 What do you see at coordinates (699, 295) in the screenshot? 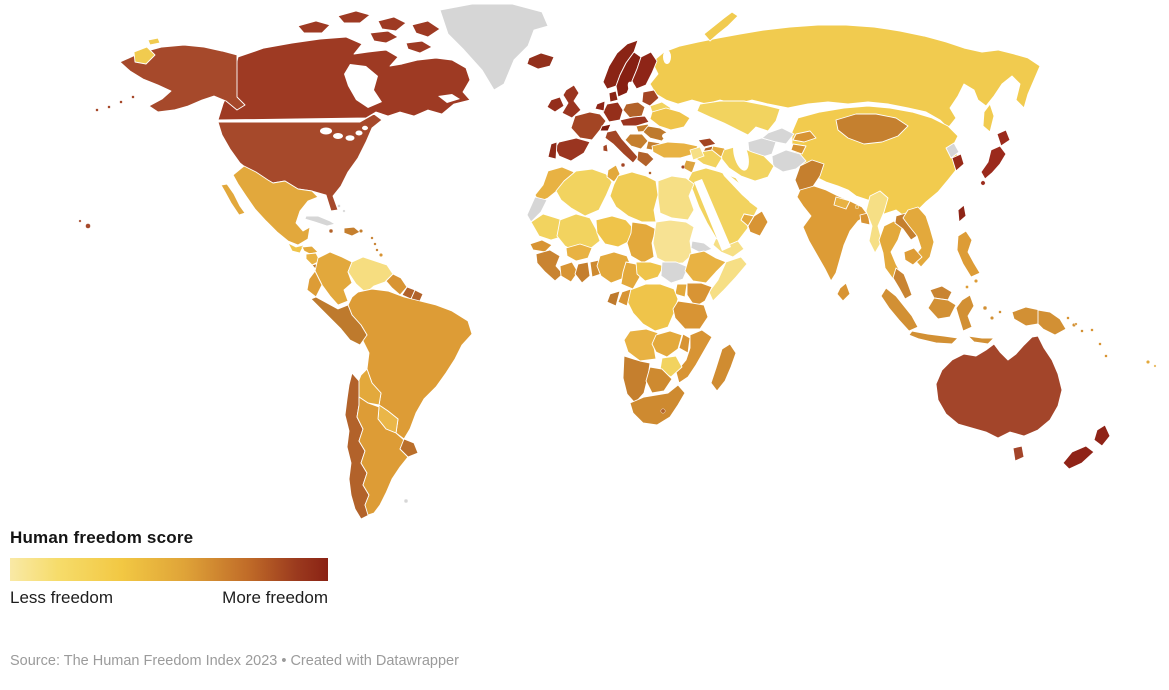
I see `region-kenya` at bounding box center [699, 295].